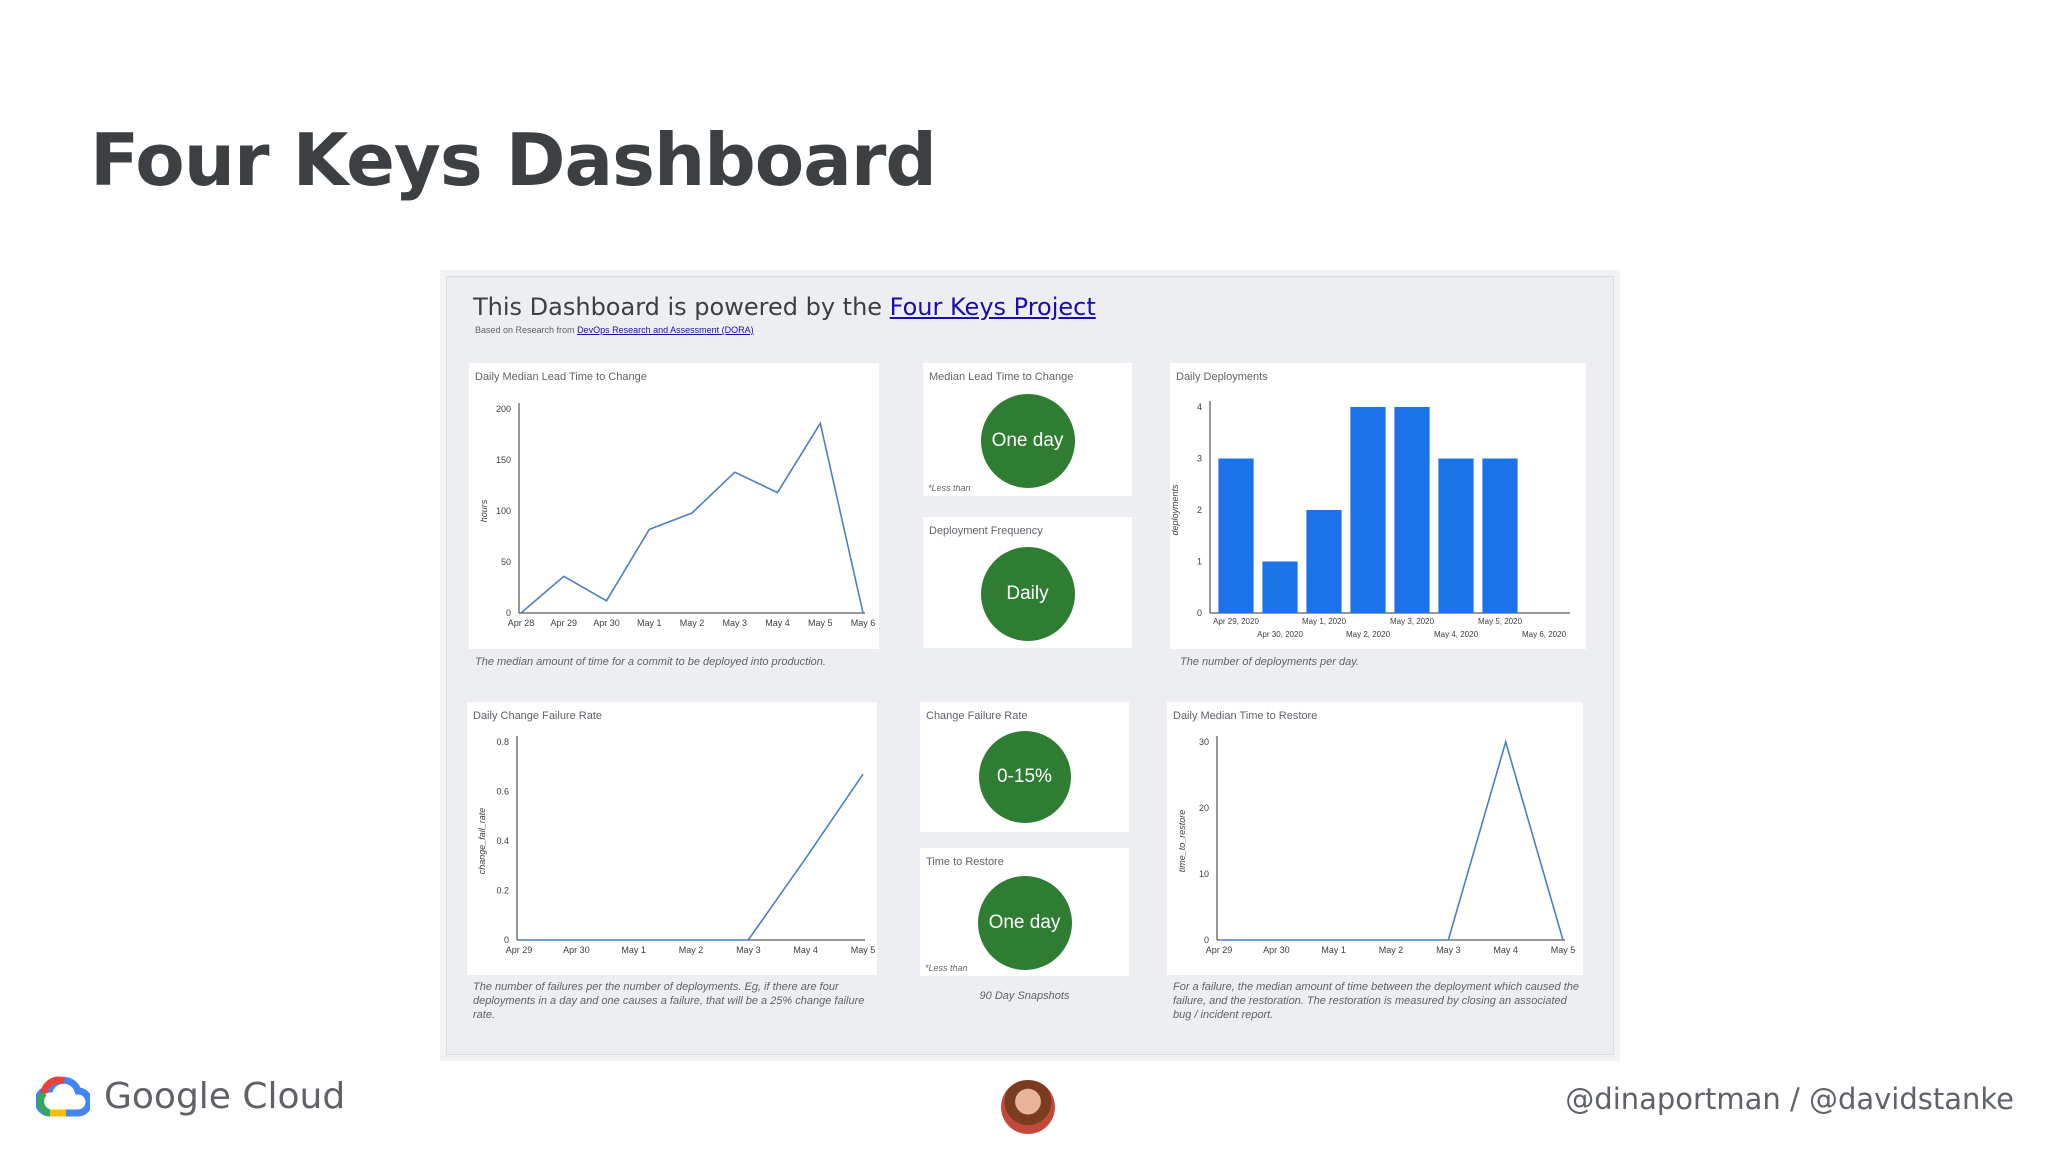  Describe the element at coordinates (1001, 377) in the screenshot. I see `card-title: Median Lead Time to Change` at that location.